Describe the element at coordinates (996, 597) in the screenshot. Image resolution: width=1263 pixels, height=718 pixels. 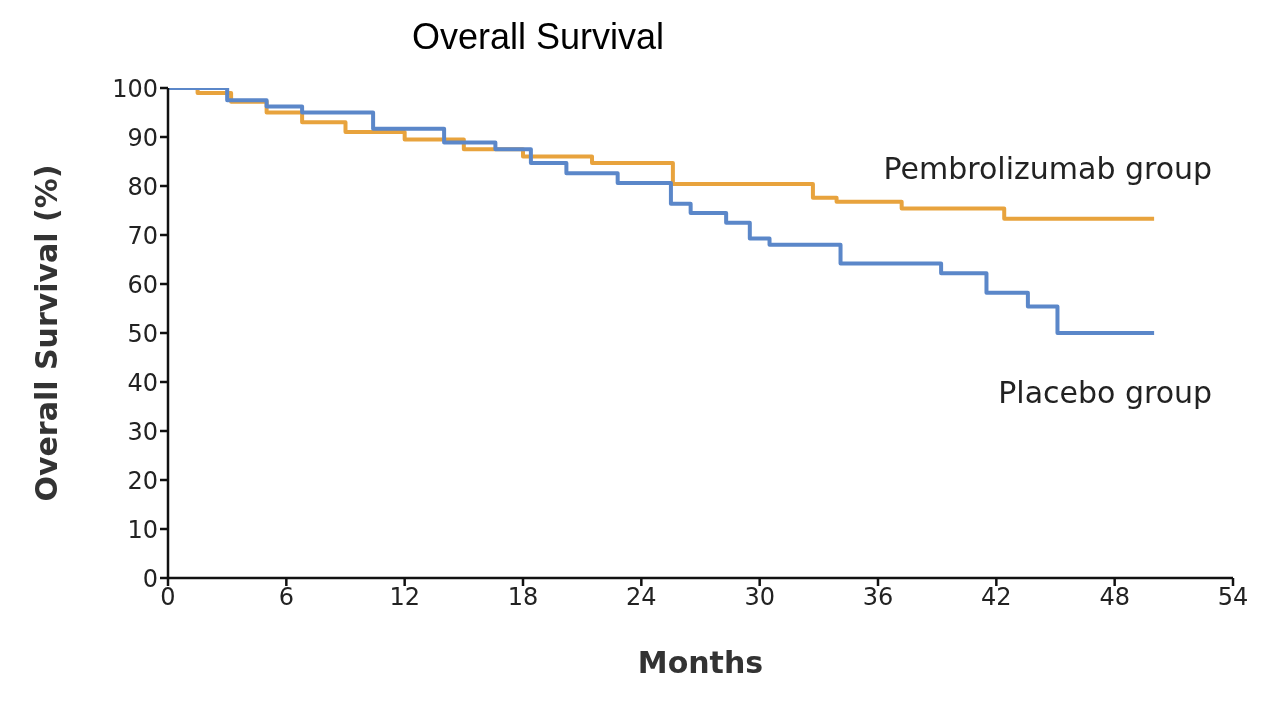
I see `x-tick-label: 42` at that location.